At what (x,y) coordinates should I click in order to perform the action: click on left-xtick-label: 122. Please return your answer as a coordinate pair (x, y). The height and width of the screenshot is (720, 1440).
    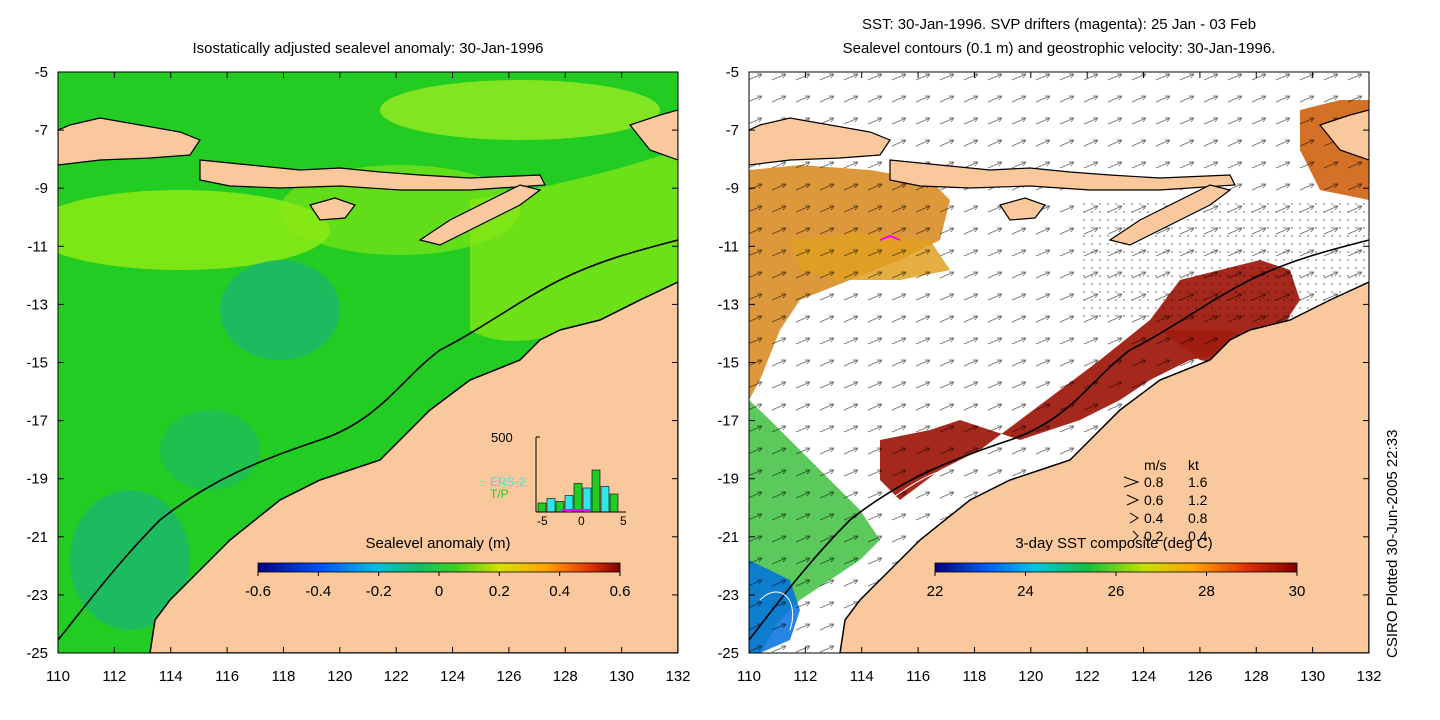
    Looking at the image, I should click on (396, 676).